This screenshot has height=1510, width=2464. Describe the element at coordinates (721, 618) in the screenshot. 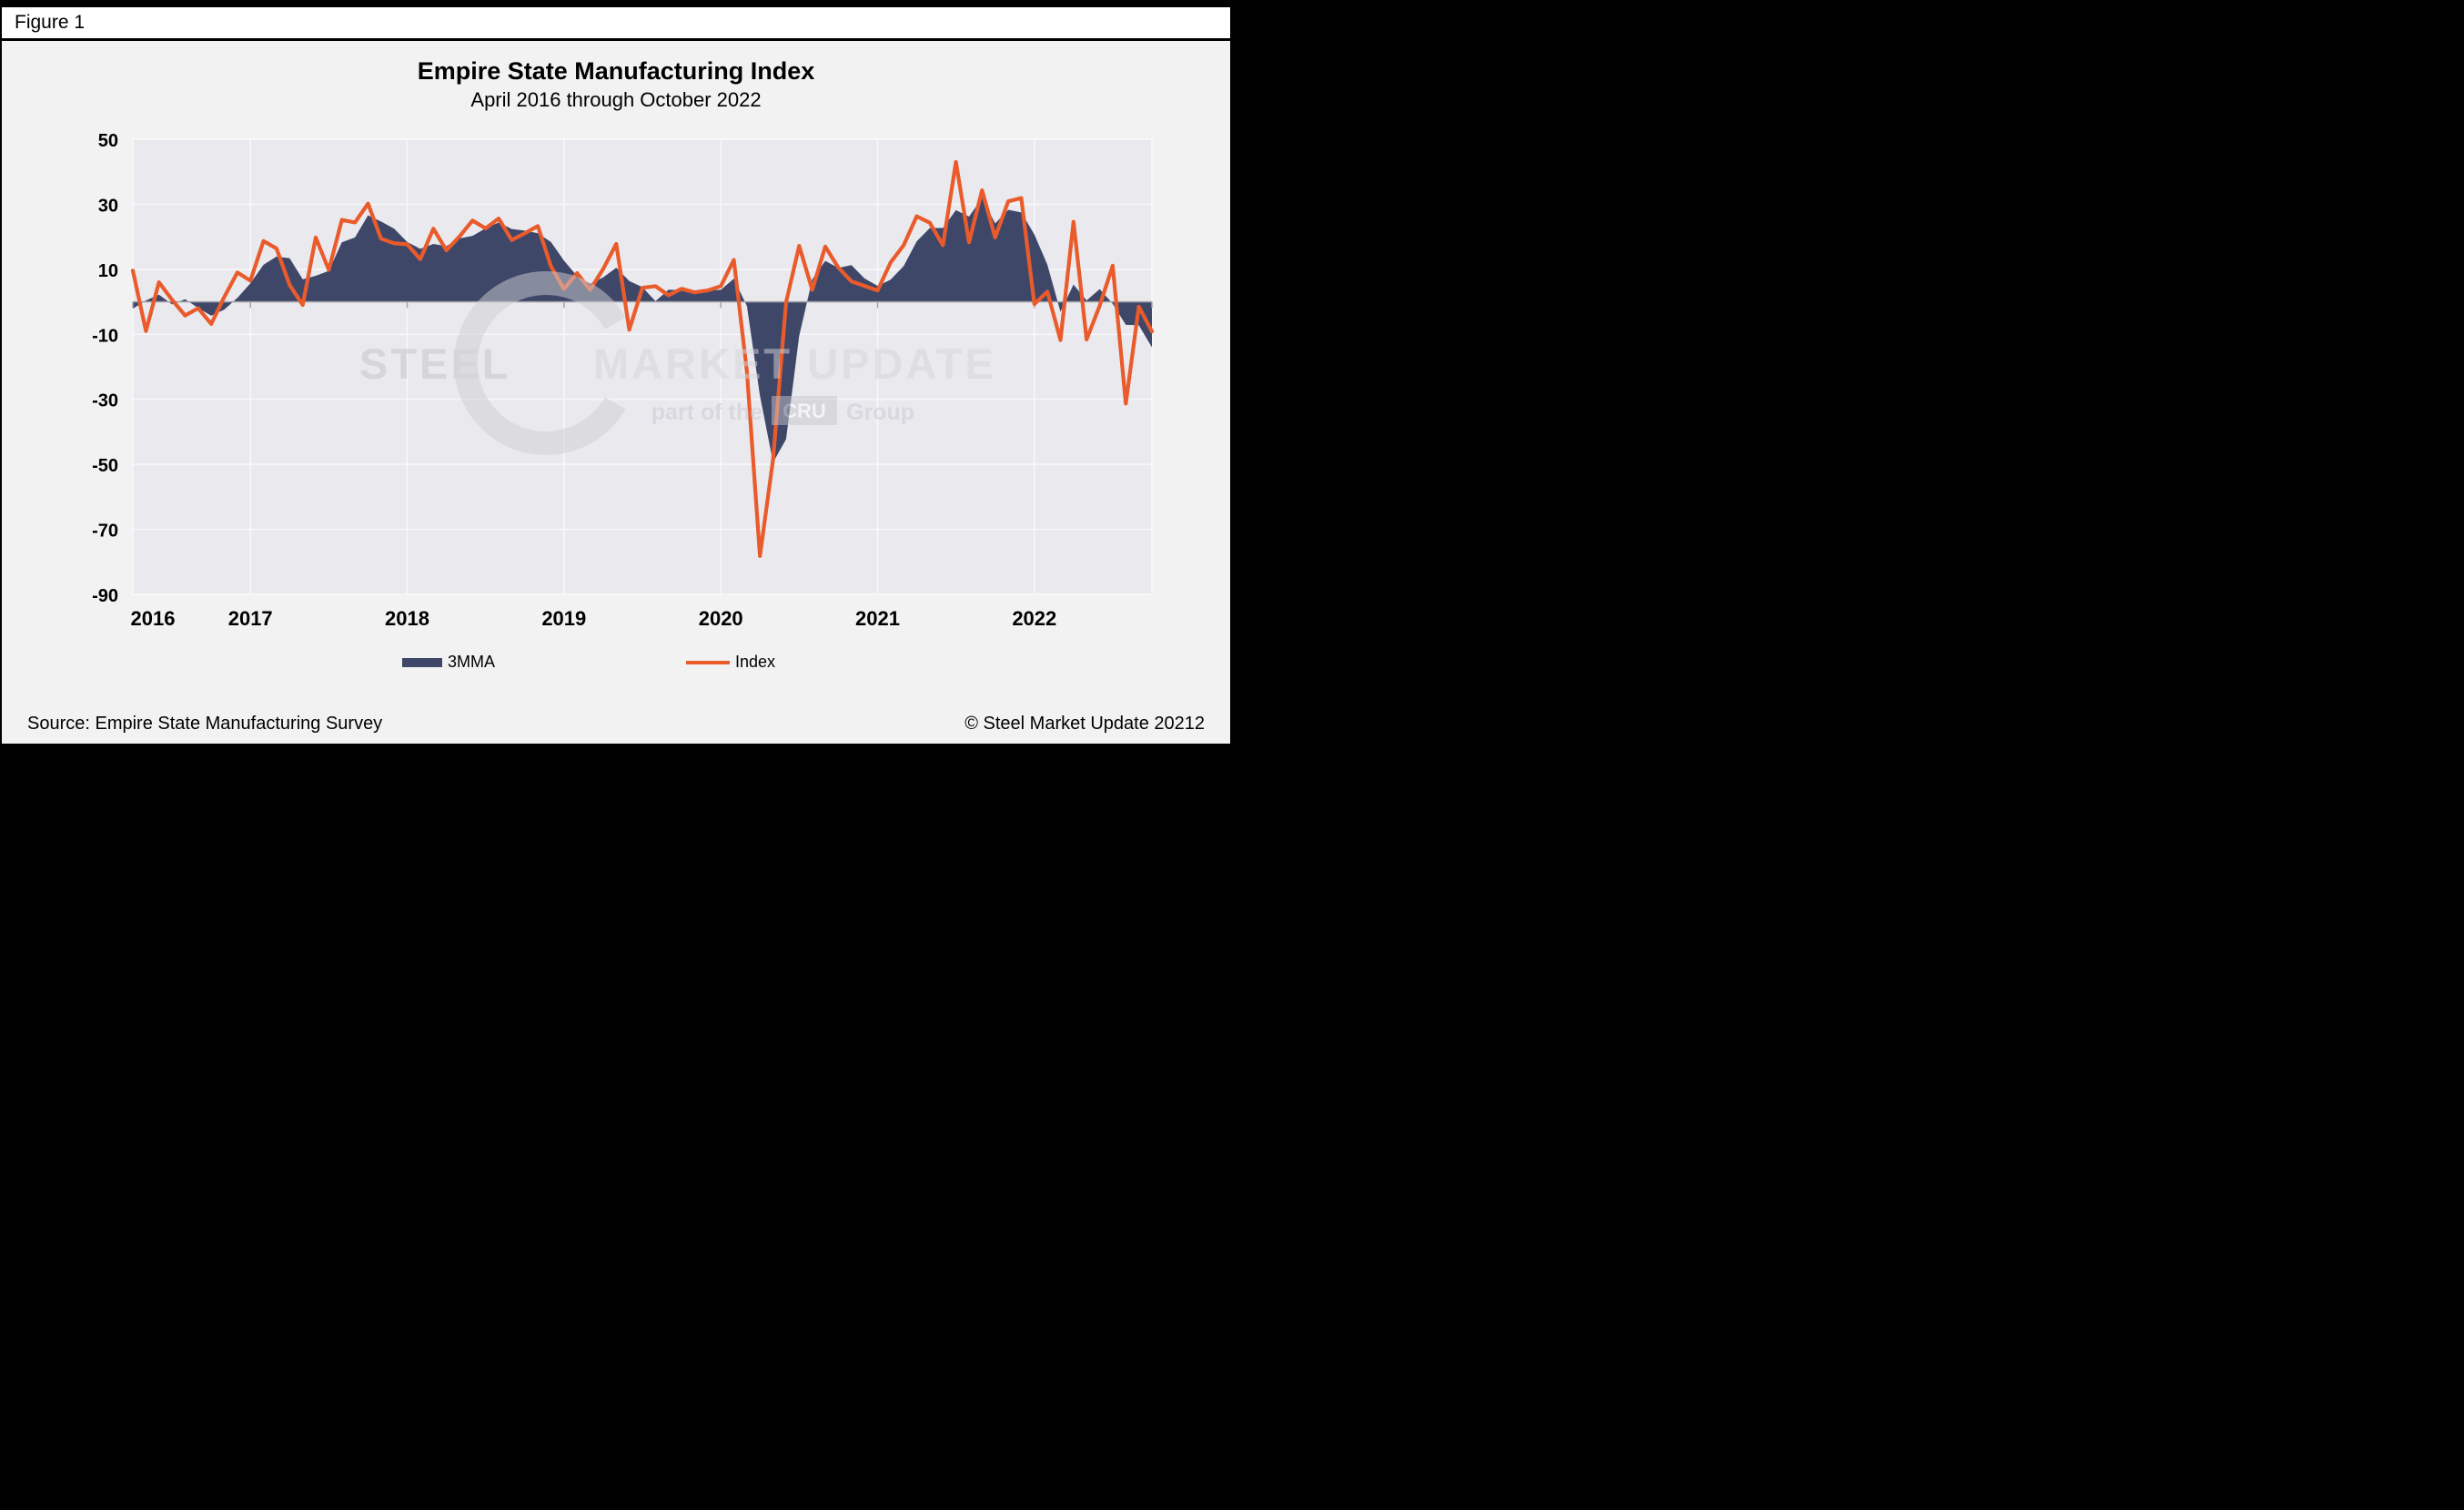

I see `svg-text: 2020` at that location.